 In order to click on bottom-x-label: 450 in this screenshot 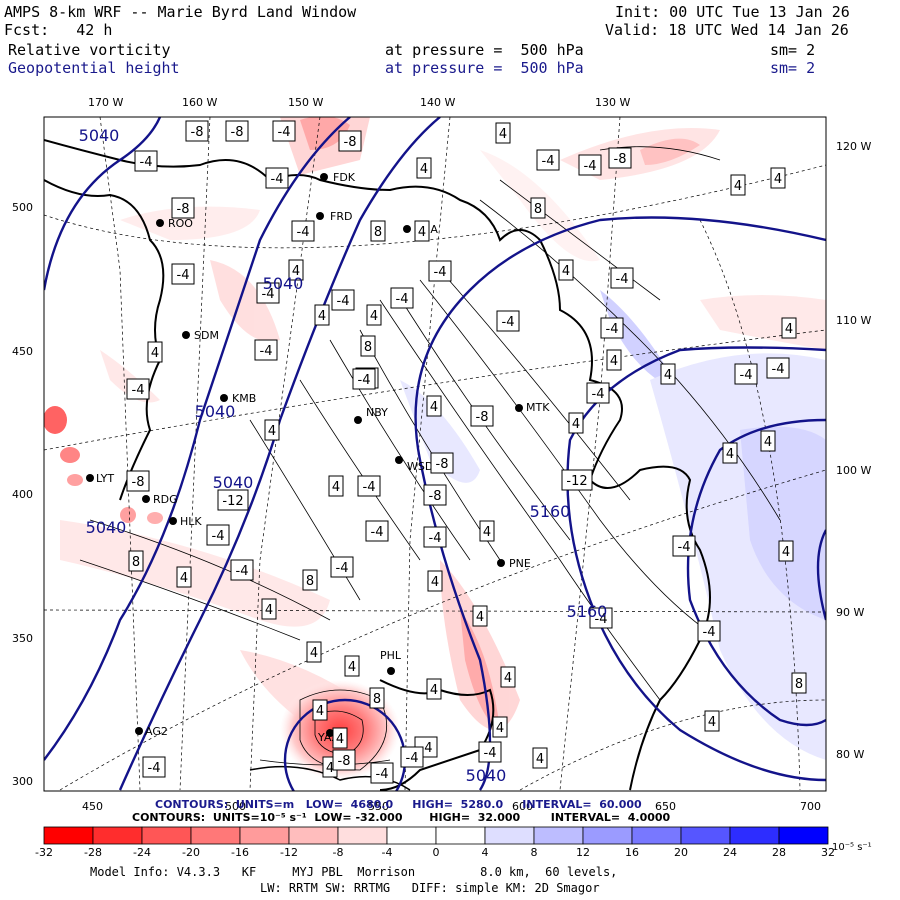, I will do `click(92, 806)`.